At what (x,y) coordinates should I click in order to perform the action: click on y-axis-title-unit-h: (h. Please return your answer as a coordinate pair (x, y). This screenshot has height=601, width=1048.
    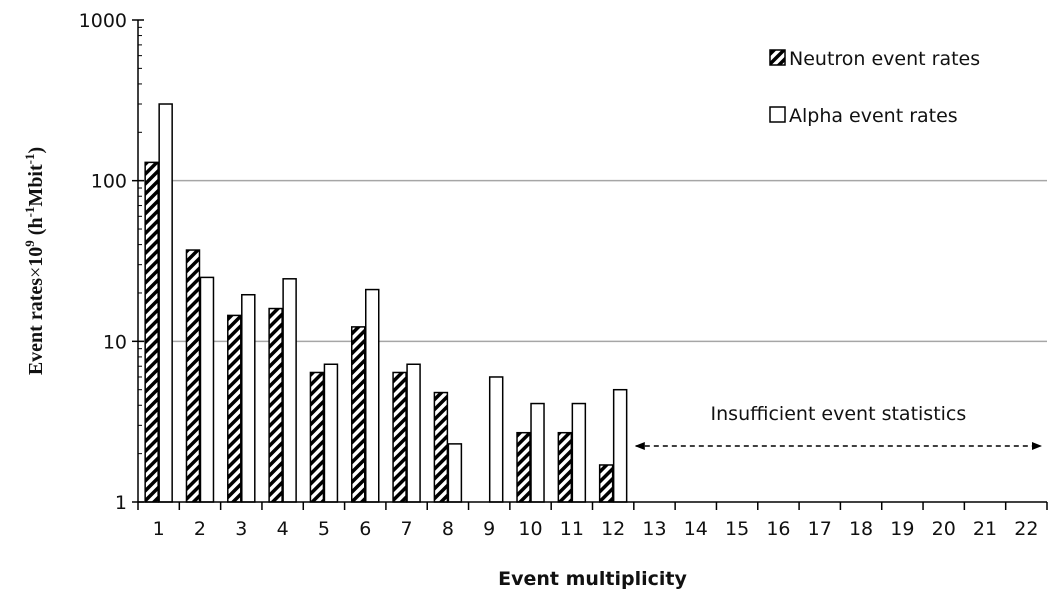
    Looking at the image, I should click on (36, 228).